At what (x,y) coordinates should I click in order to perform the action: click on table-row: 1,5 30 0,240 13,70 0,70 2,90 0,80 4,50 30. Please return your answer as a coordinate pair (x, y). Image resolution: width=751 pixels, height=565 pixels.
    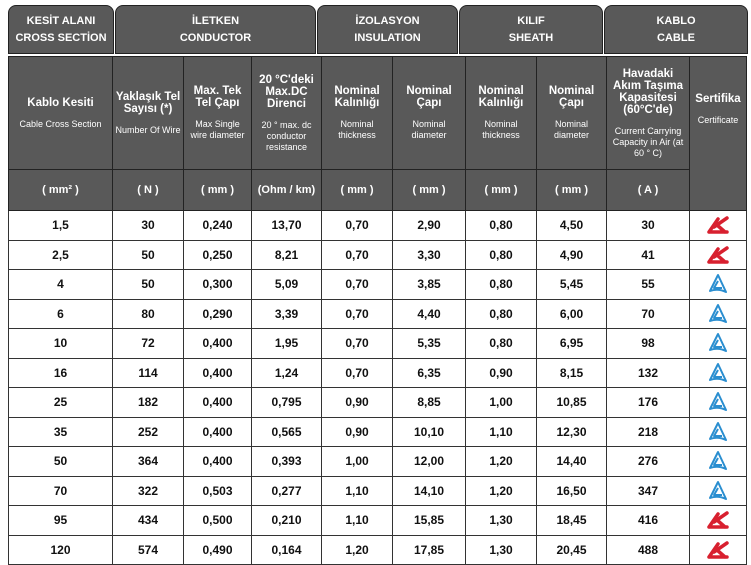
    Looking at the image, I should click on (377, 225).